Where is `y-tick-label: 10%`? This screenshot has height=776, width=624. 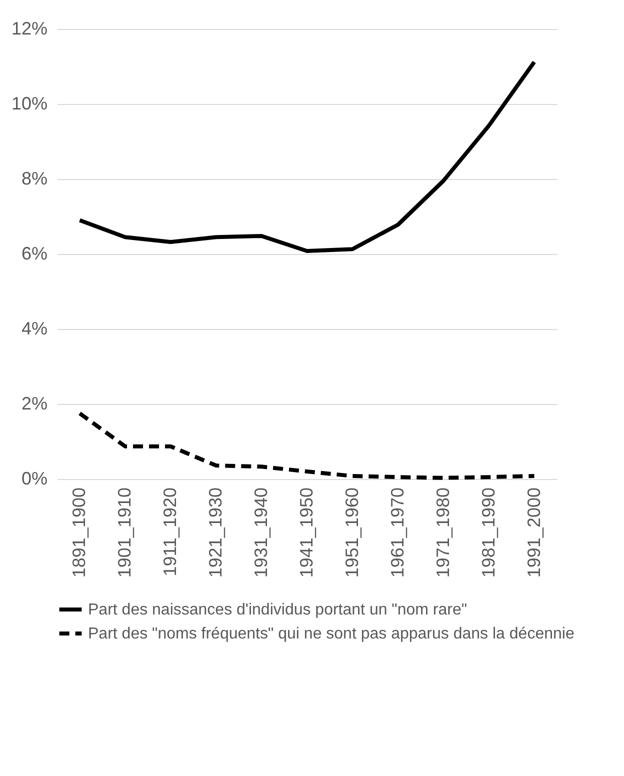
y-tick-label: 10% is located at coordinates (29, 104).